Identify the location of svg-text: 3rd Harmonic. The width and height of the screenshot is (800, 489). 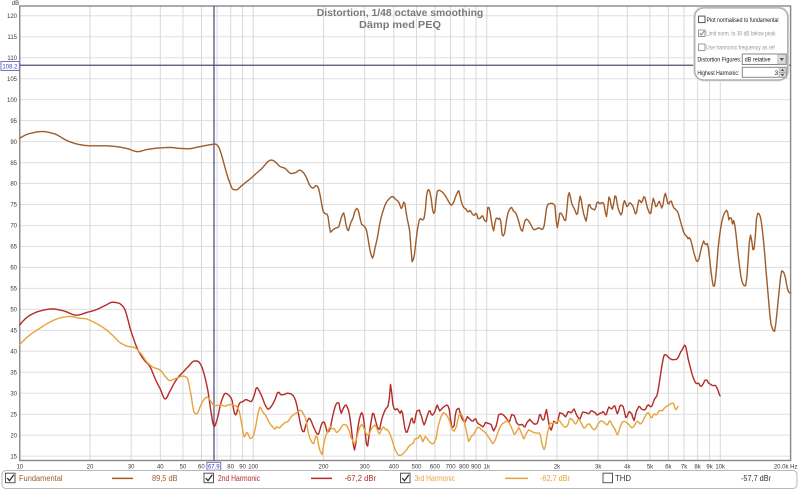
(435, 478).